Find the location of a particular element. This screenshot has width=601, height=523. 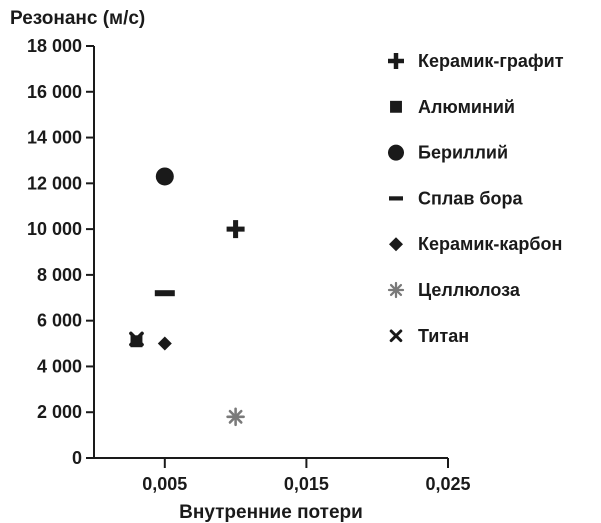

legend-item: Алюминий is located at coordinates (452, 107).